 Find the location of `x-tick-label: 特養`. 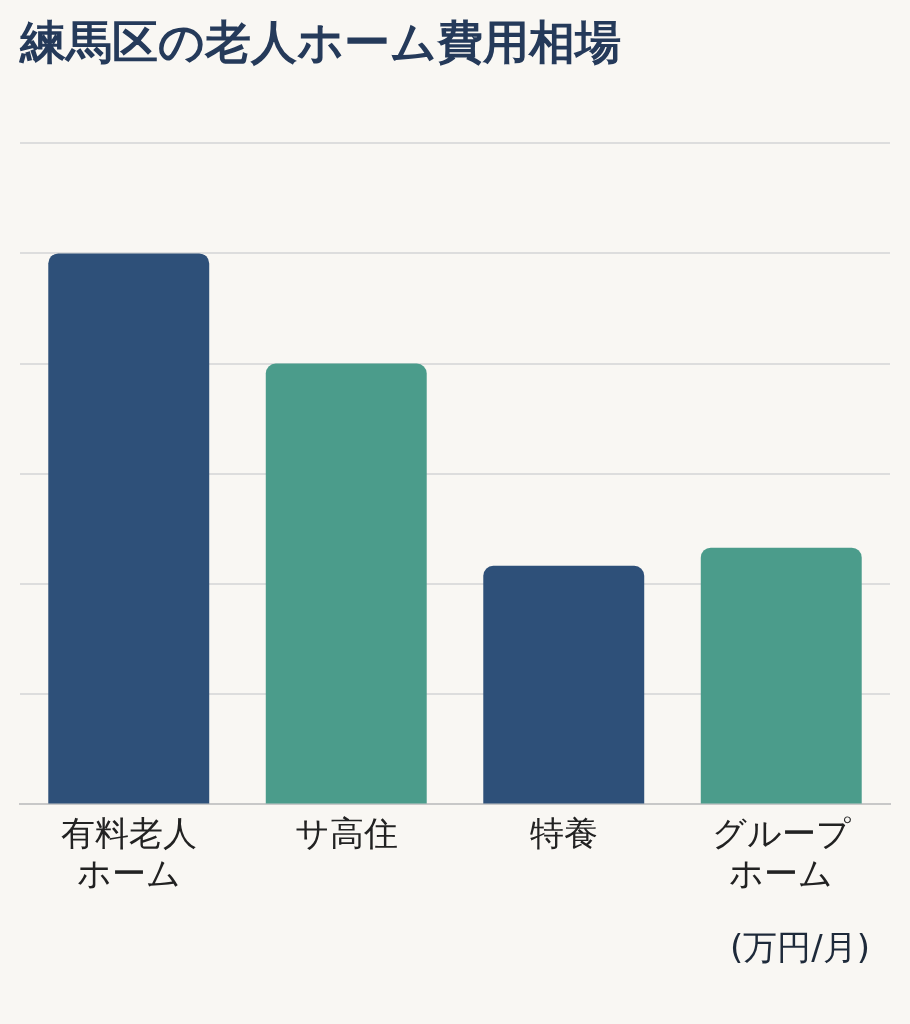

x-tick-label: 特養 is located at coordinates (563, 832).